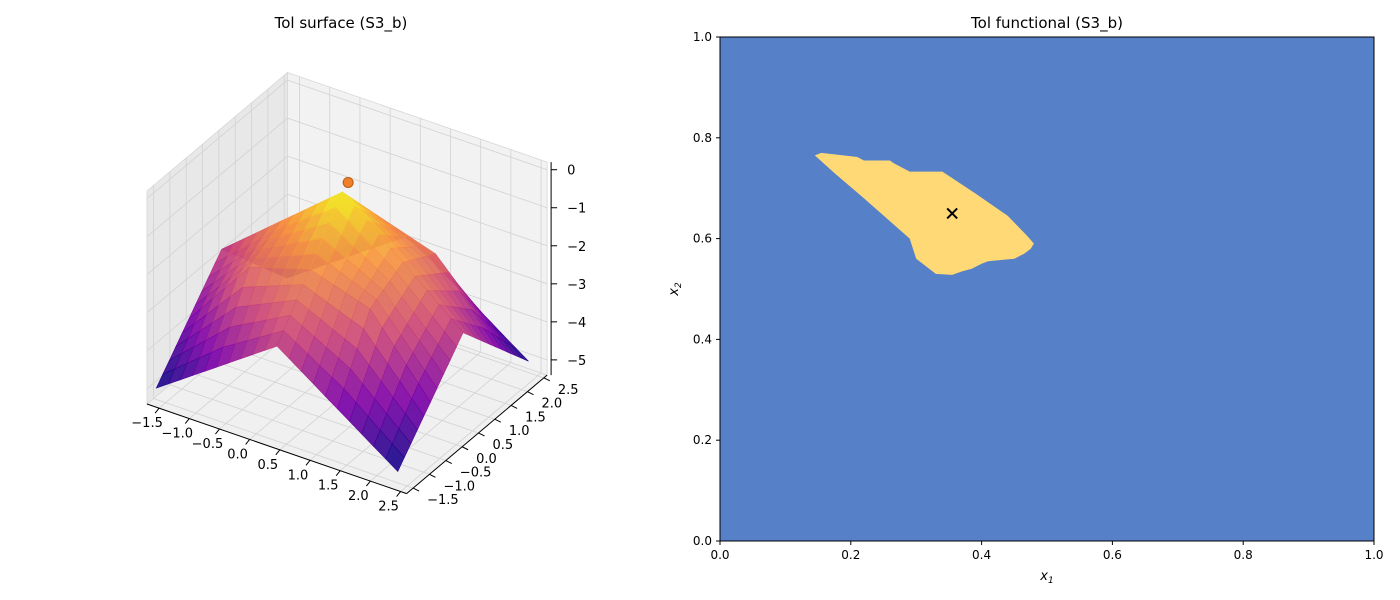  What do you see at coordinates (850, 555) in the screenshot?
I see `x-tick-label: 0.2` at bounding box center [850, 555].